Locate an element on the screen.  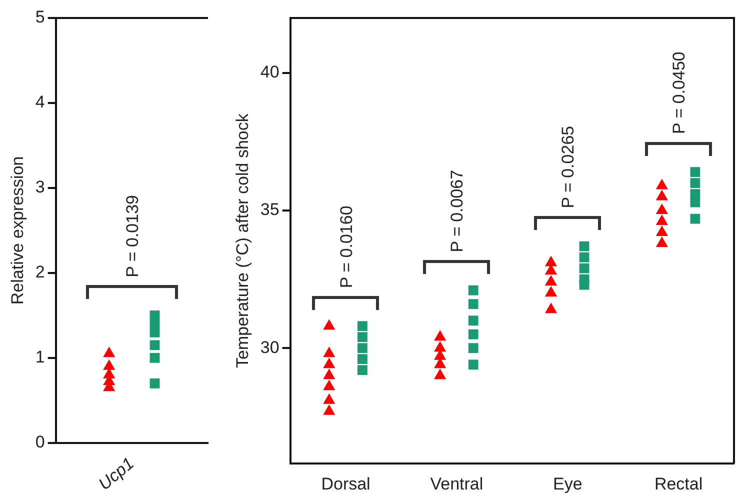
x-tick-label: Dorsal is located at coordinates (345, 484).